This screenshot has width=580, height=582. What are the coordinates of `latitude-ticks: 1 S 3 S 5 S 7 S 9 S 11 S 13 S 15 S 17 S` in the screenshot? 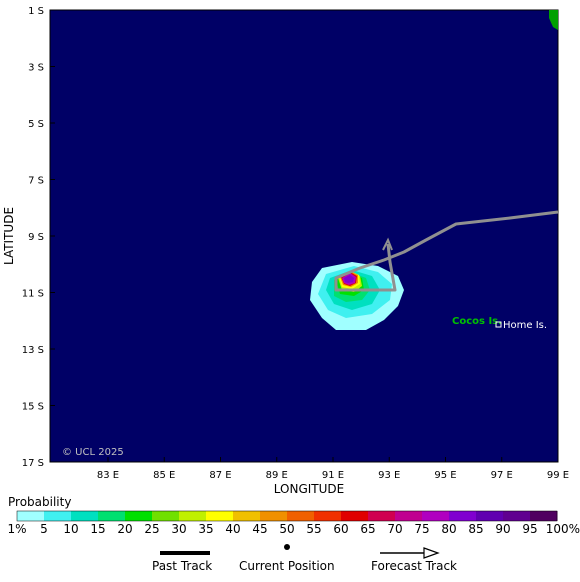 It's located at (38, 237).